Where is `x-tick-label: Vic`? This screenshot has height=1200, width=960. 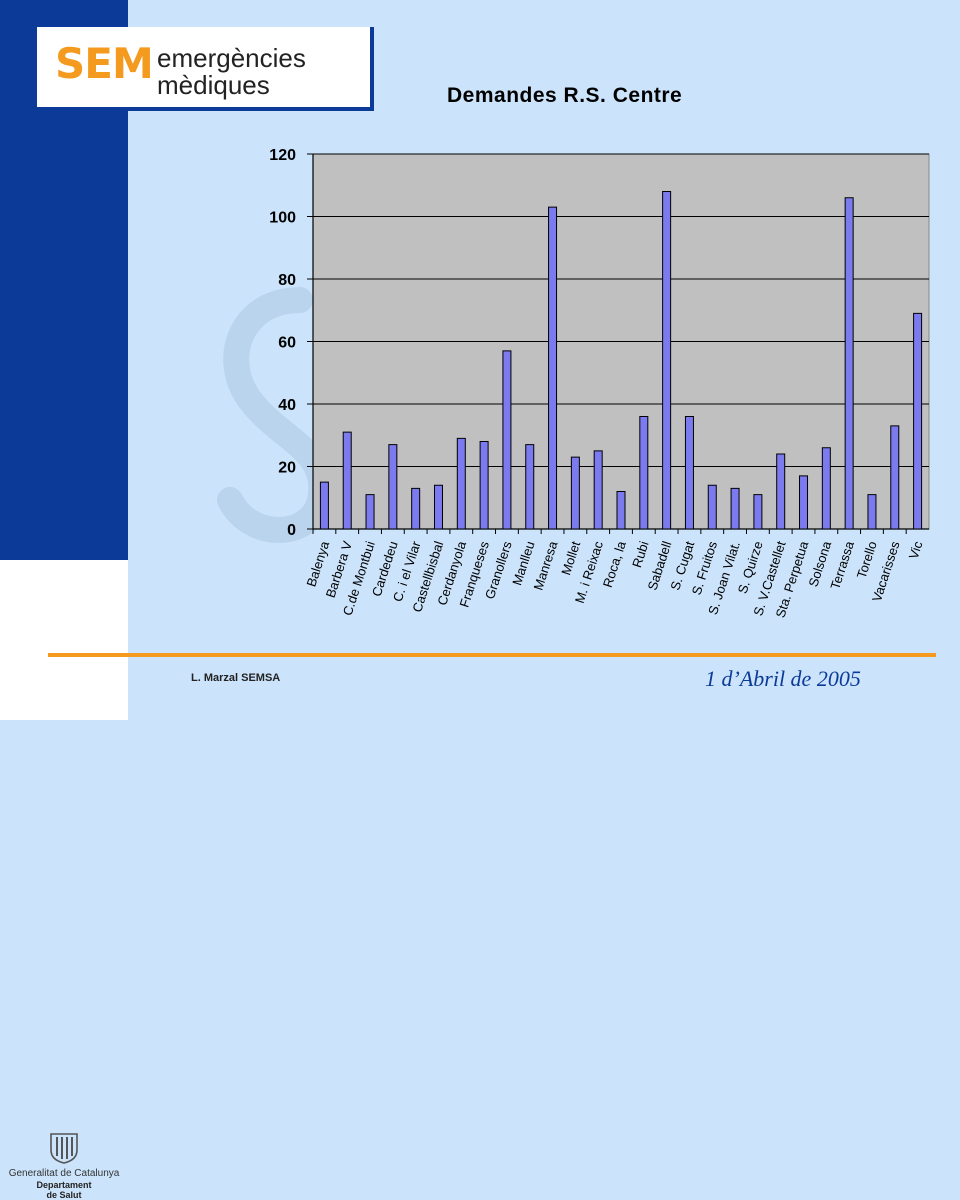
x-tick-label: Vic is located at coordinates (916, 550).